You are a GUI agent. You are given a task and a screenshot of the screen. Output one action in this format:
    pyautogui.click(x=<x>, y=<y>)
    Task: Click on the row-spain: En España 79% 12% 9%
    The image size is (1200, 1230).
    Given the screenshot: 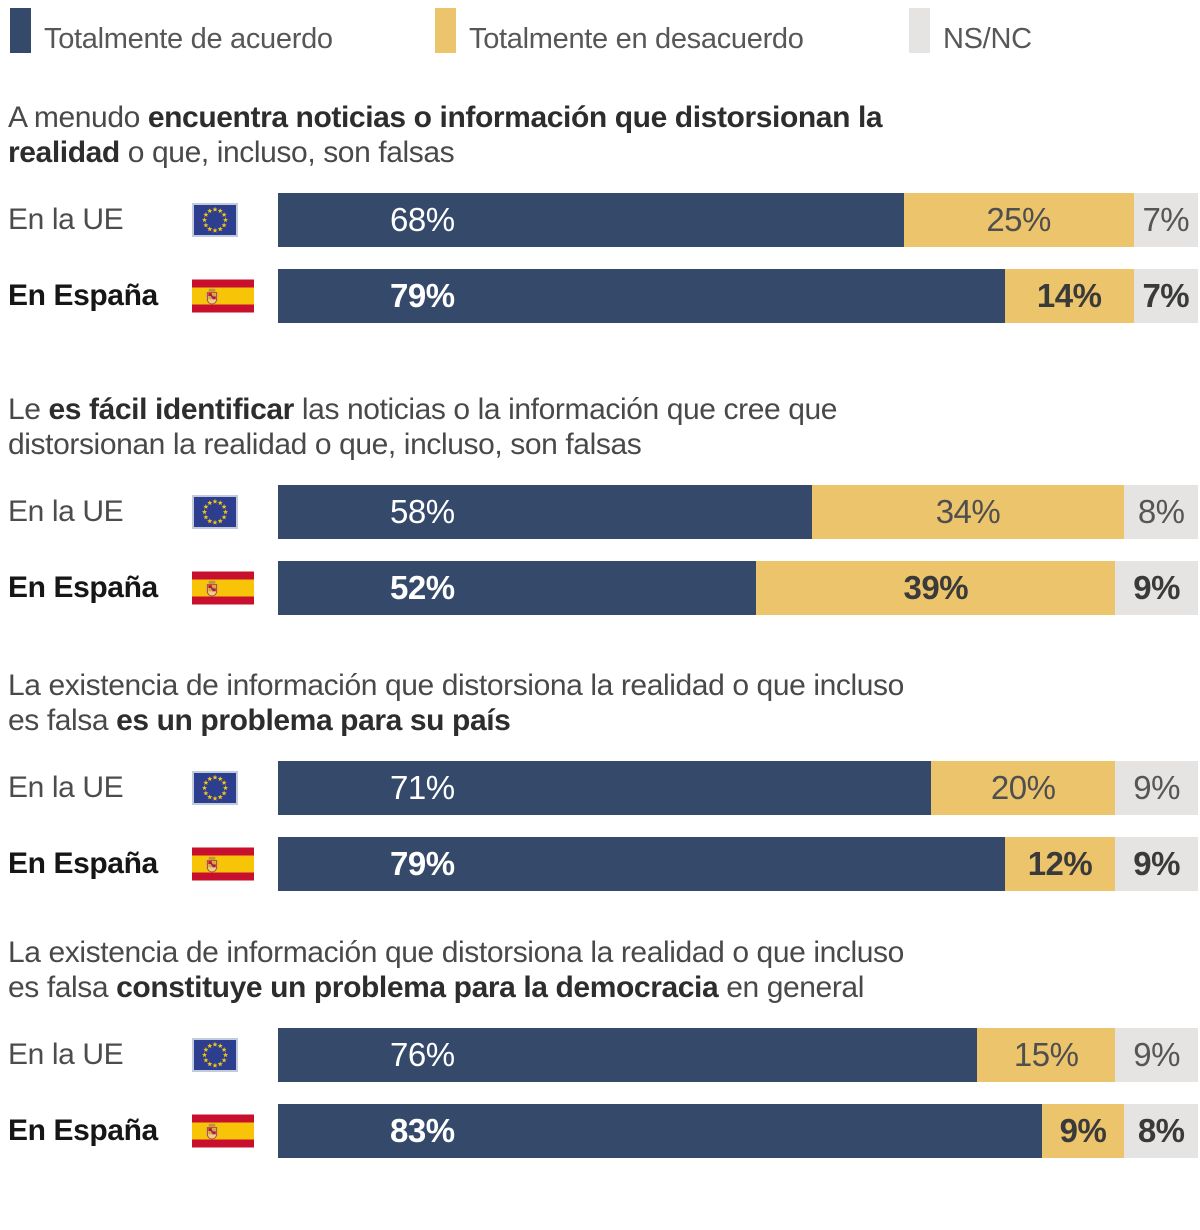 What is the action you would take?
    pyautogui.click(x=600, y=864)
    